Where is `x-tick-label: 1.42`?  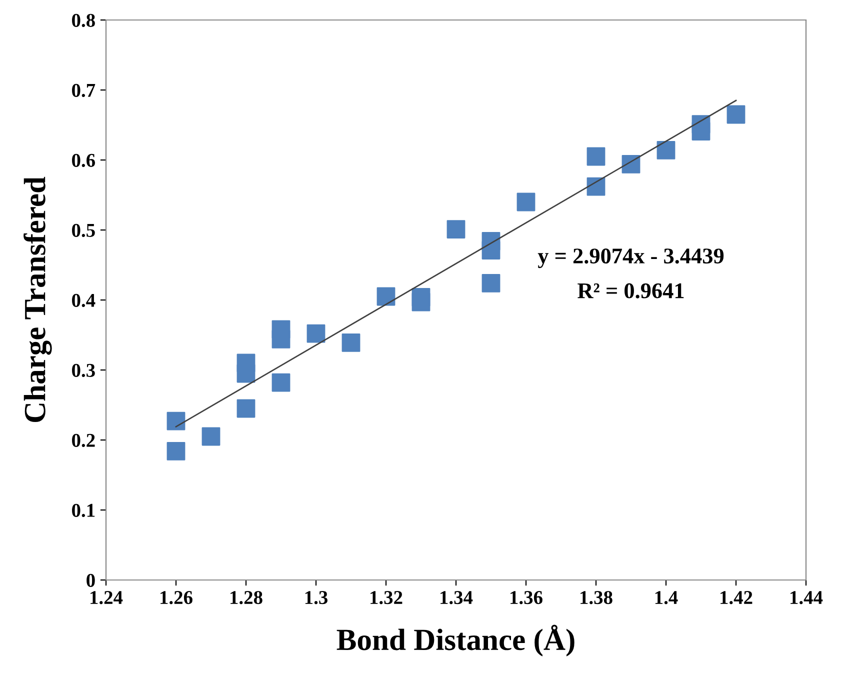 x-tick-label: 1.42 is located at coordinates (736, 597).